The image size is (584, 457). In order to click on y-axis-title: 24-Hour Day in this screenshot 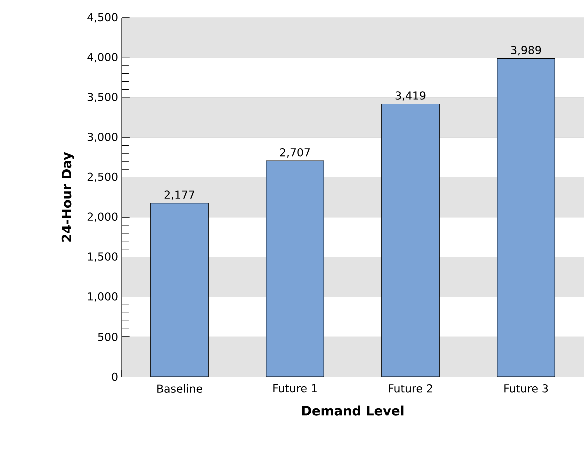, I will do `click(68, 197)`.